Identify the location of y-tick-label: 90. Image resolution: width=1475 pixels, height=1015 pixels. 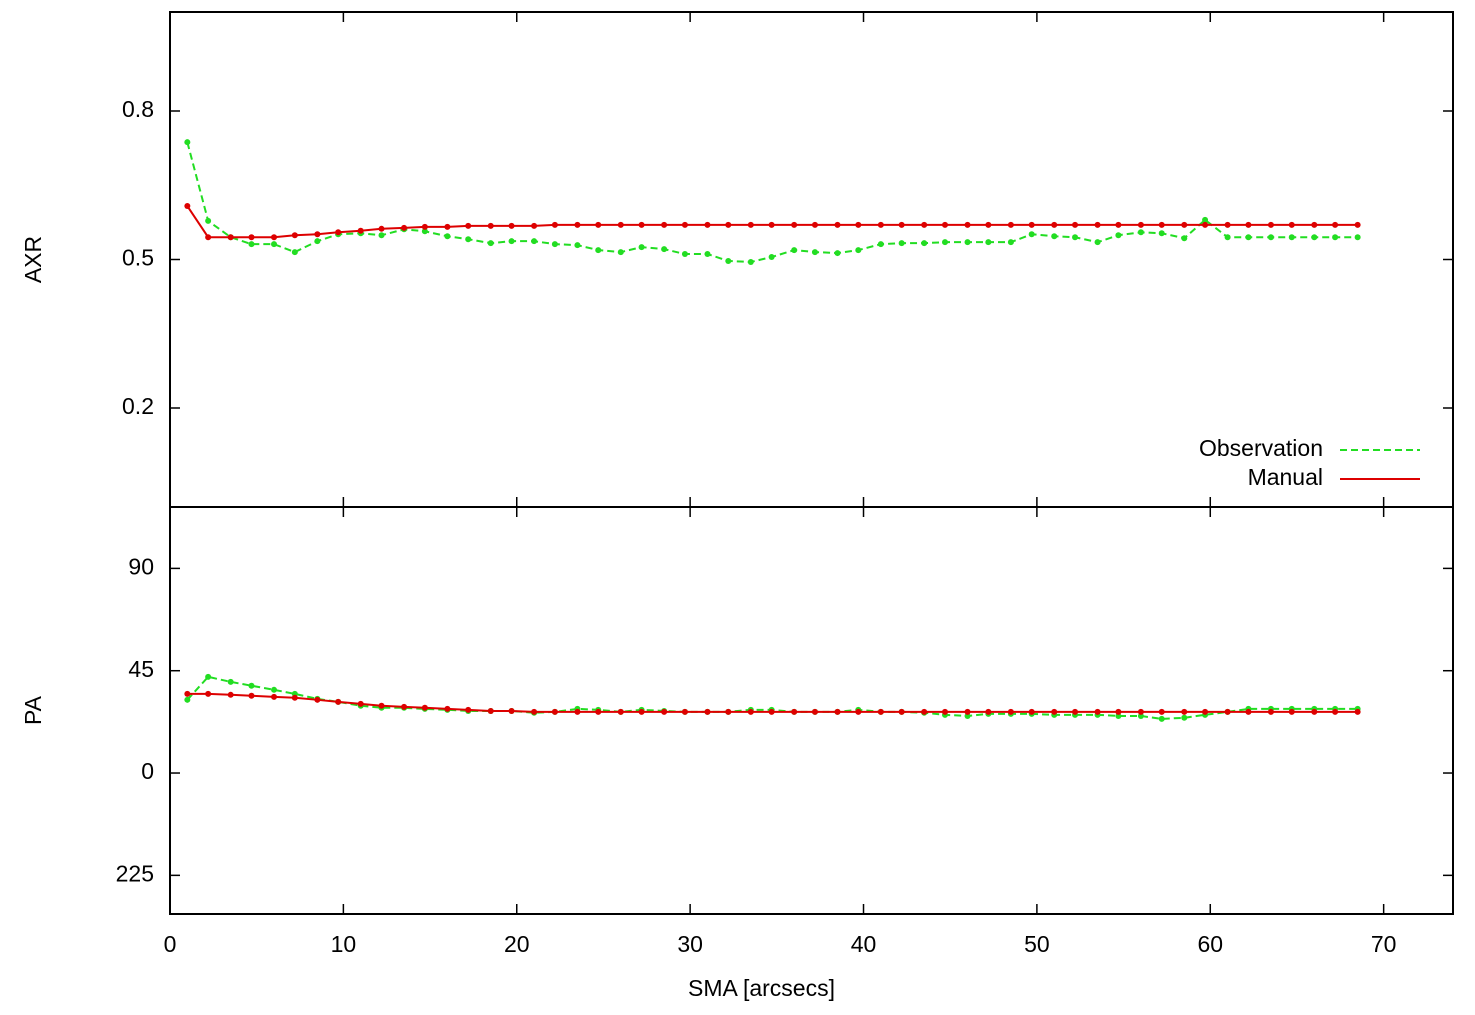
(141, 566).